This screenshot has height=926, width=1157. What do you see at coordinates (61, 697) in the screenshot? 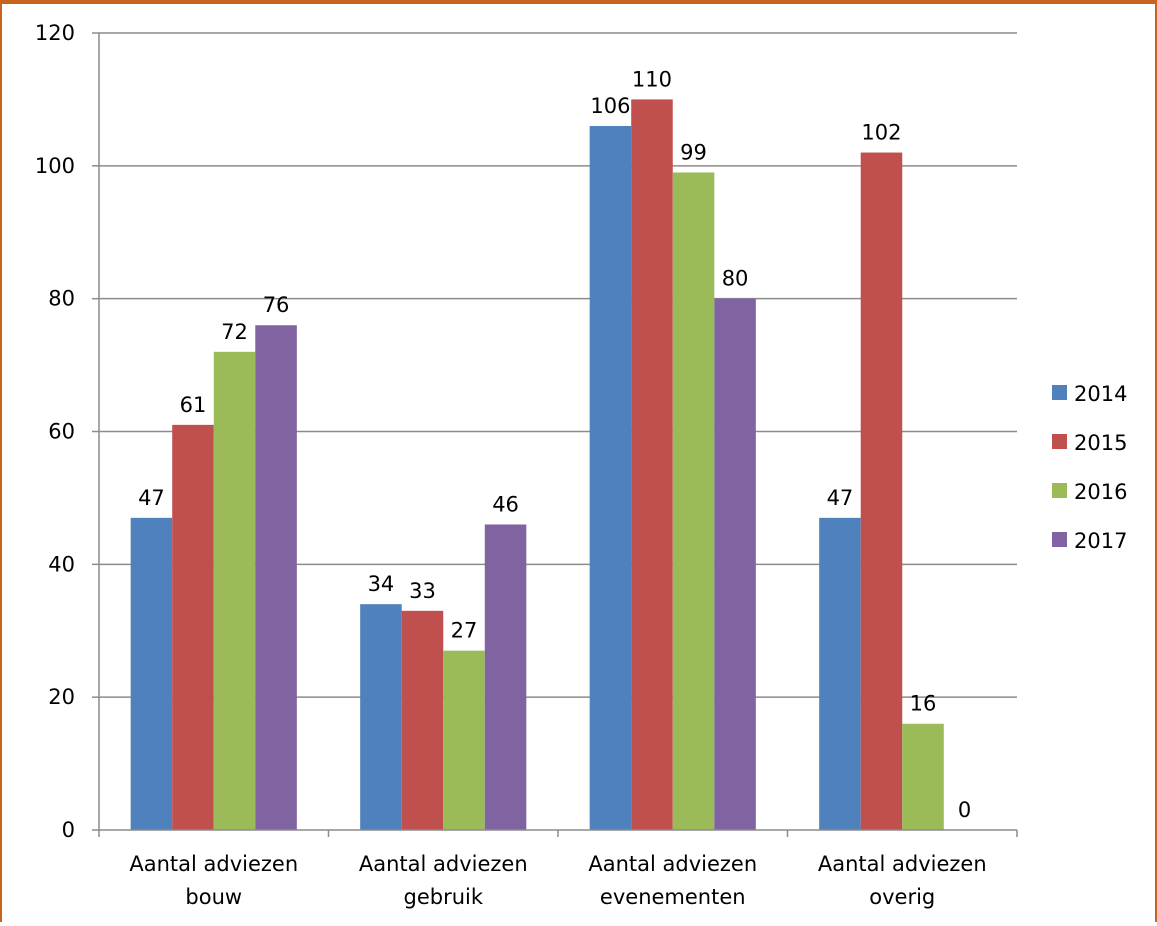
I see `y-tick-label: 20` at bounding box center [61, 697].